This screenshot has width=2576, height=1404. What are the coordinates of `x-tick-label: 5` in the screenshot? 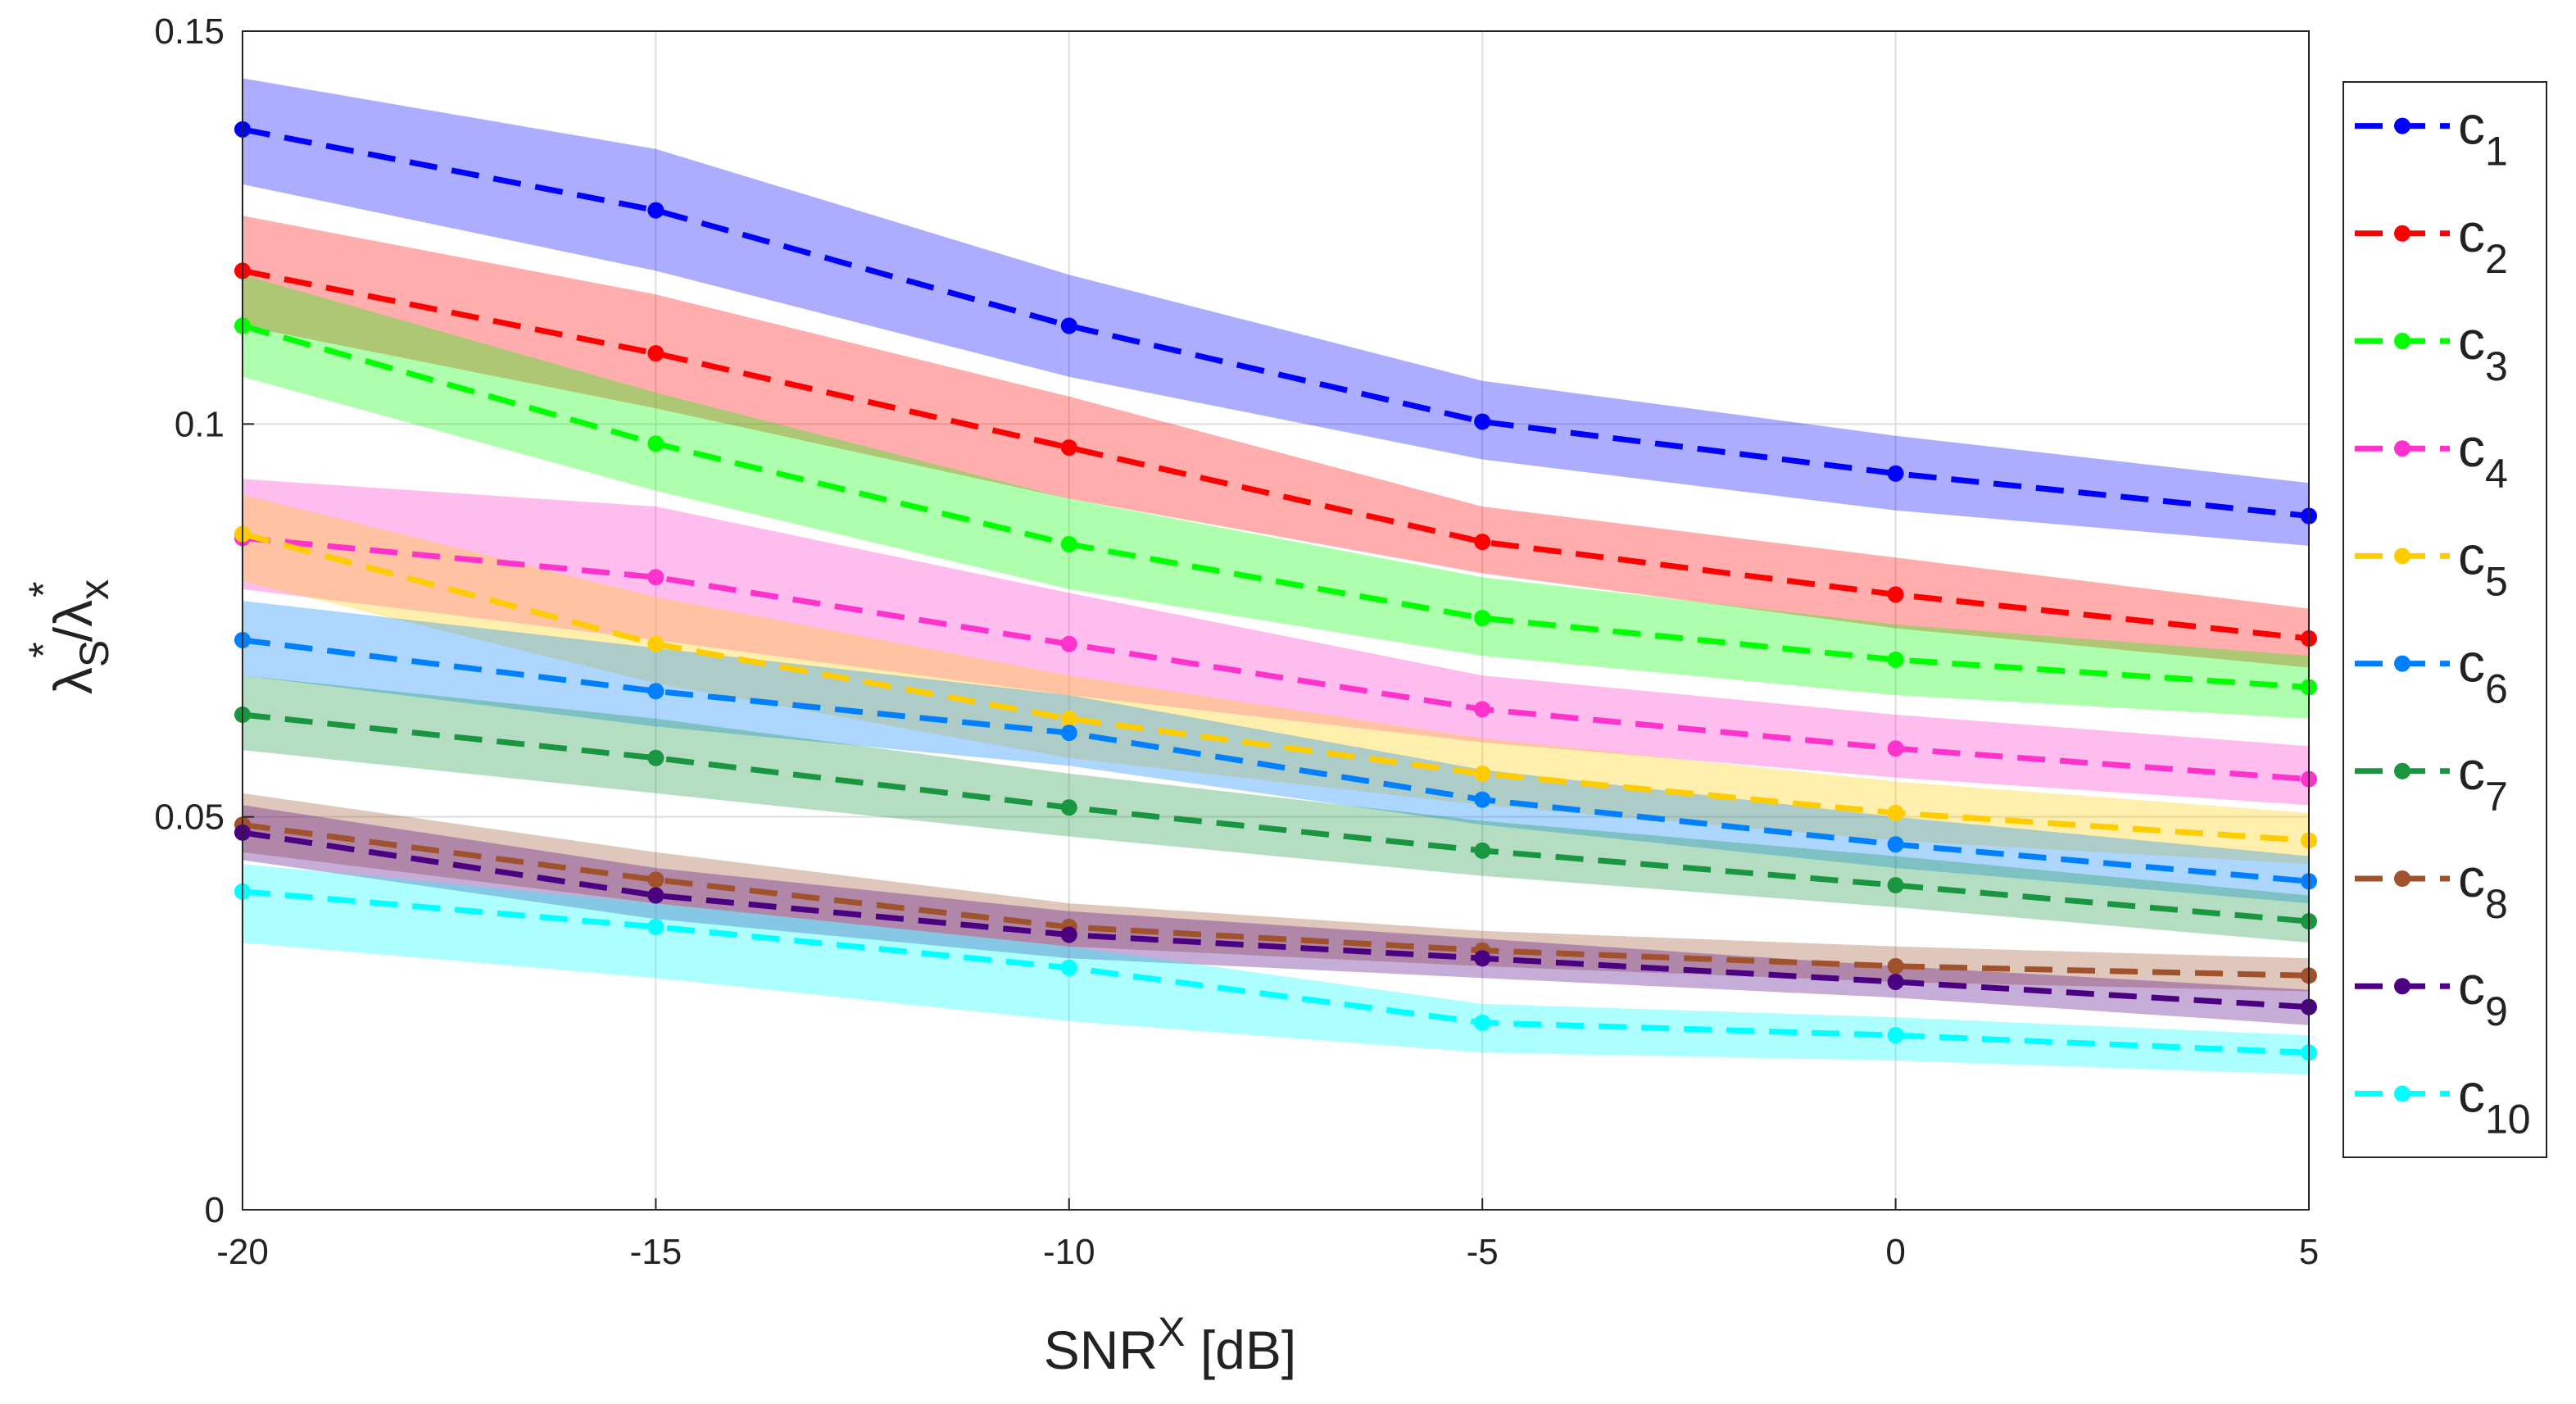 It's located at (2309, 1252).